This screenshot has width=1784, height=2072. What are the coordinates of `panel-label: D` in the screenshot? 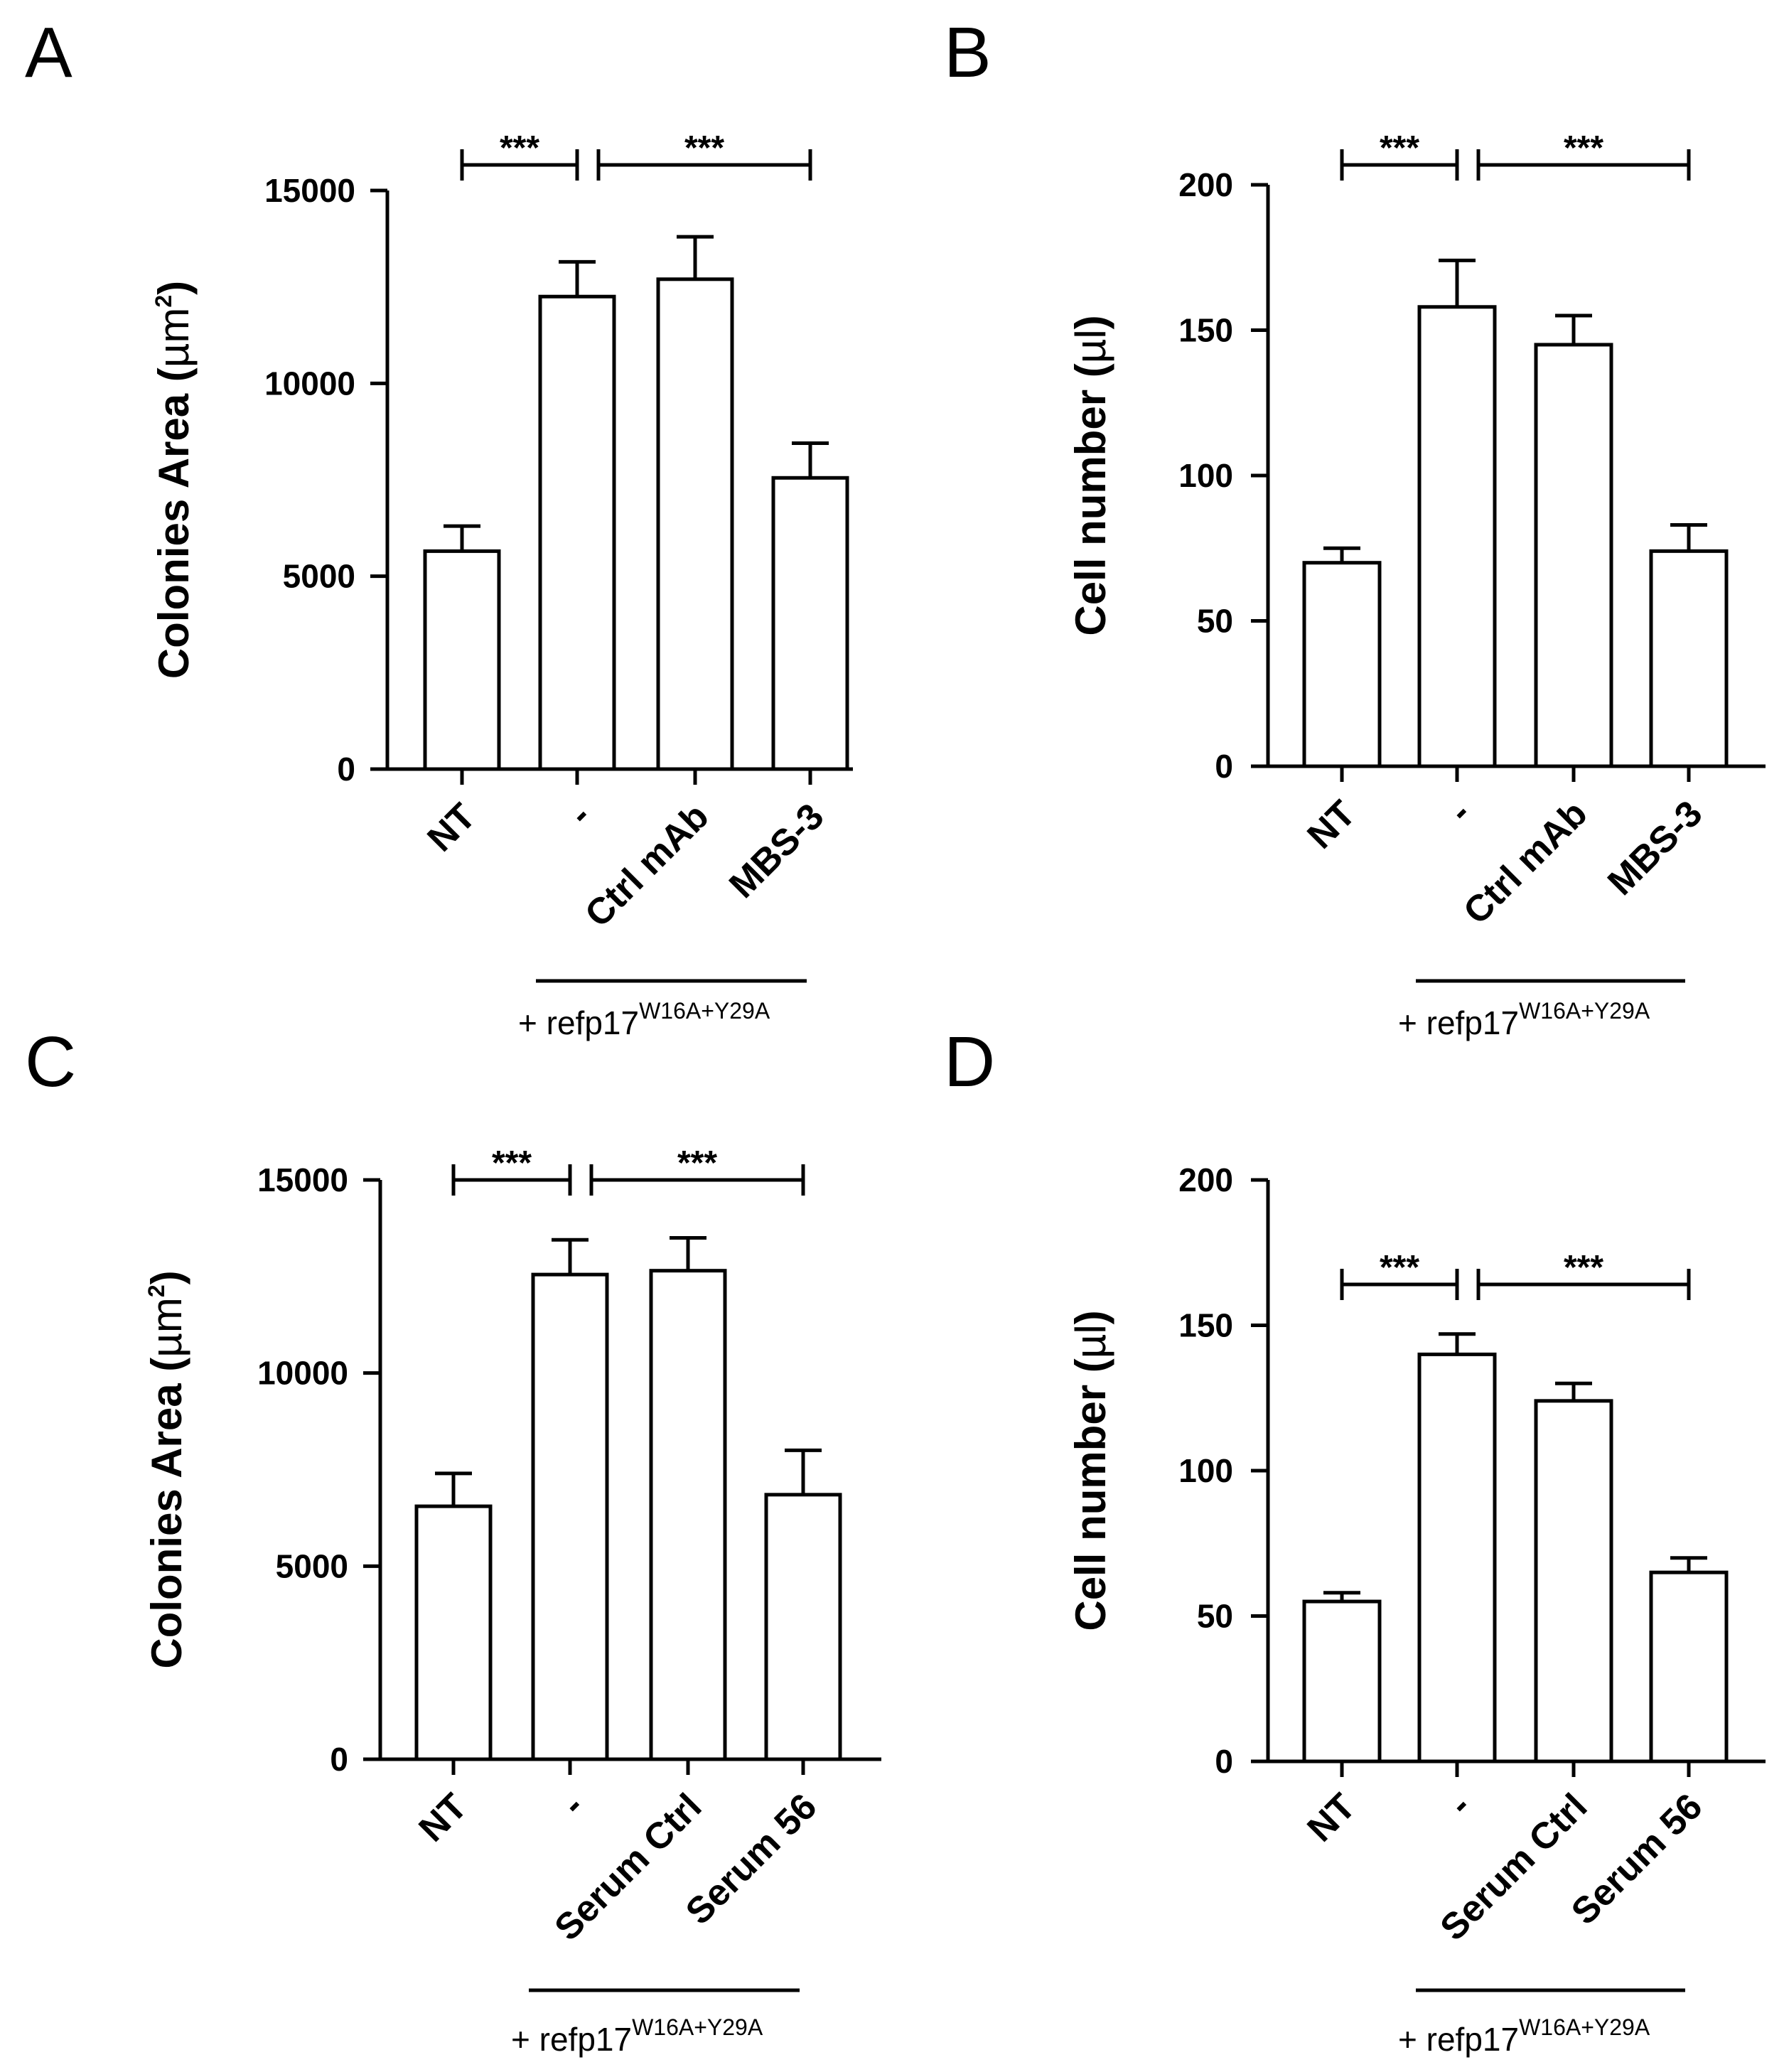 It's located at (969, 1062).